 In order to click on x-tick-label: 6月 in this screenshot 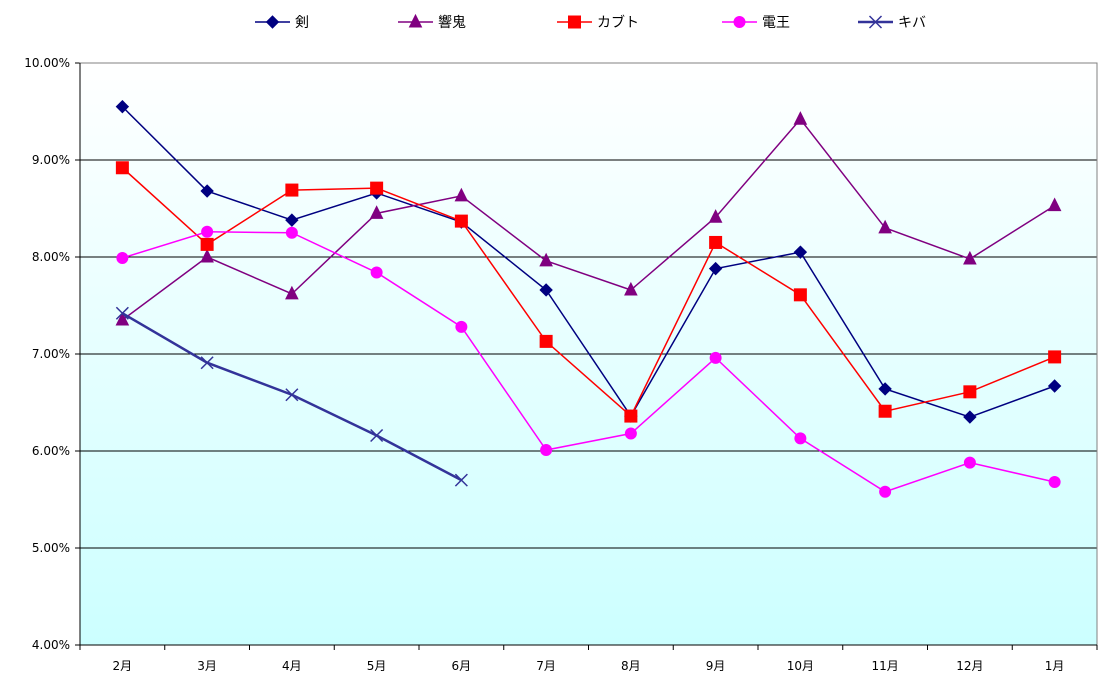, I will do `click(462, 666)`.